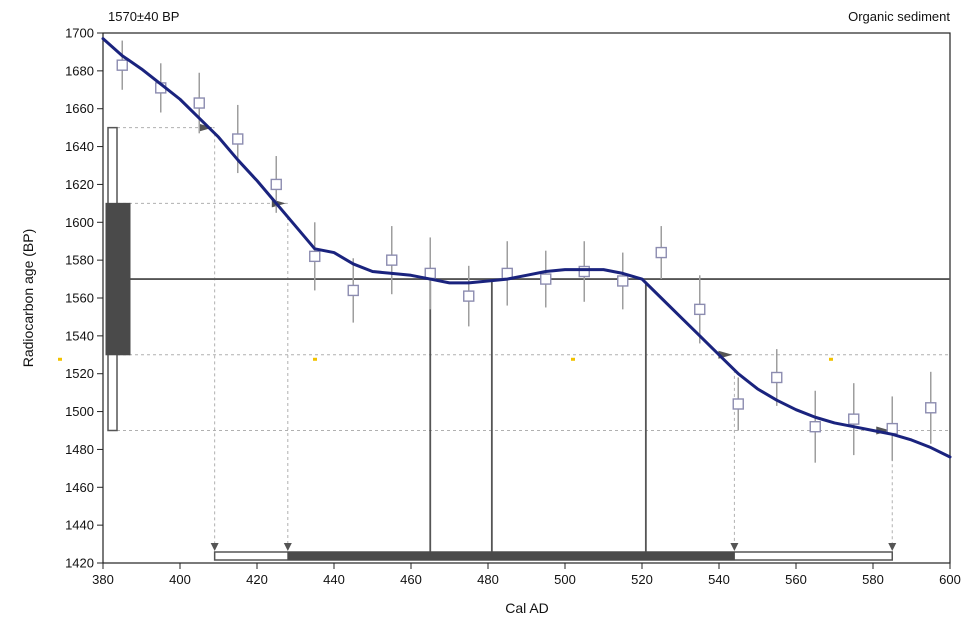  Describe the element at coordinates (79, 222) in the screenshot. I see `y-tick-label-9: 1600` at that location.